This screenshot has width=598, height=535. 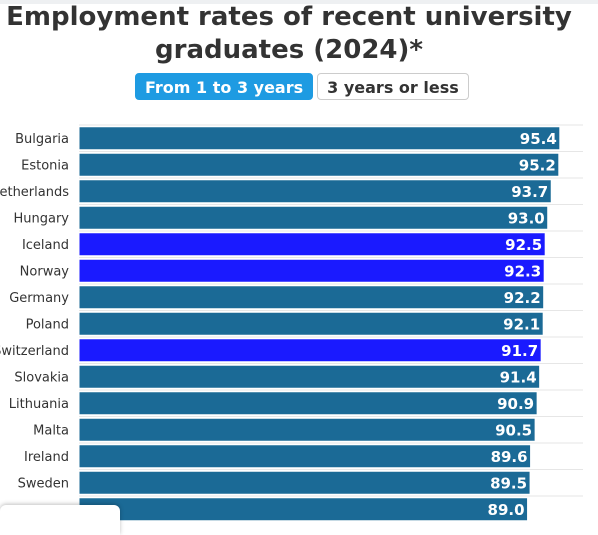 What do you see at coordinates (521, 324) in the screenshot?
I see `data-label: 92.1` at bounding box center [521, 324].